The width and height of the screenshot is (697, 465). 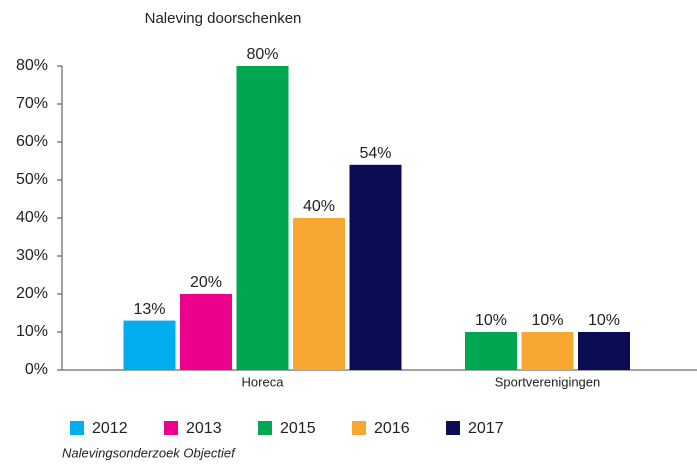 What do you see at coordinates (32, 293) in the screenshot?
I see `y-tick-label: 20%` at bounding box center [32, 293].